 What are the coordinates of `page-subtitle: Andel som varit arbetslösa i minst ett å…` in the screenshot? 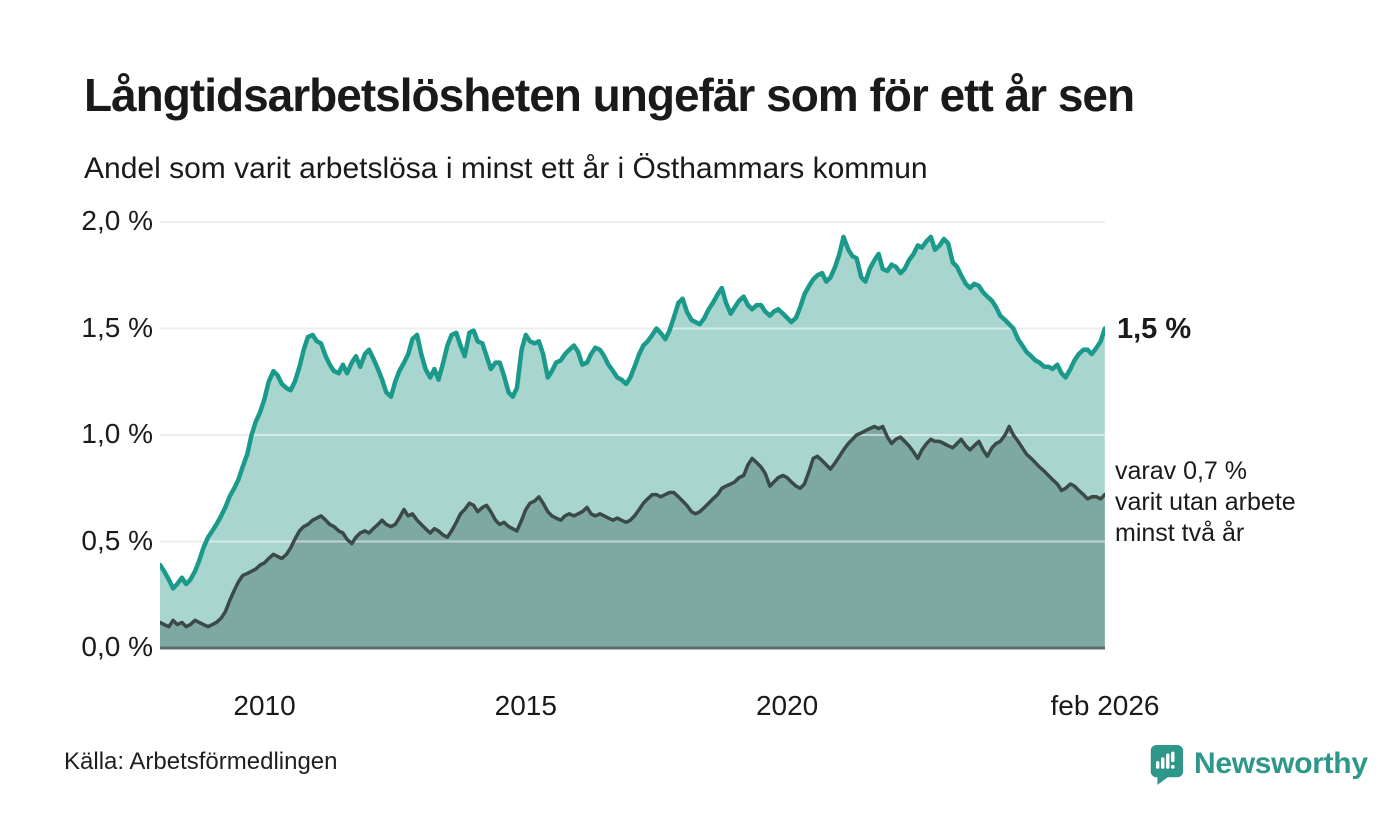 It's located at (506, 168).